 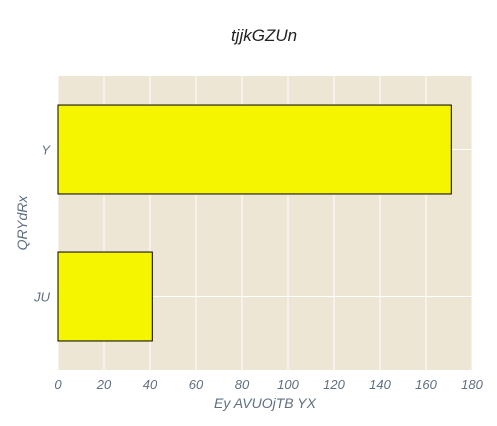 I want to click on x-tick-label: 160, so click(x=426, y=384).